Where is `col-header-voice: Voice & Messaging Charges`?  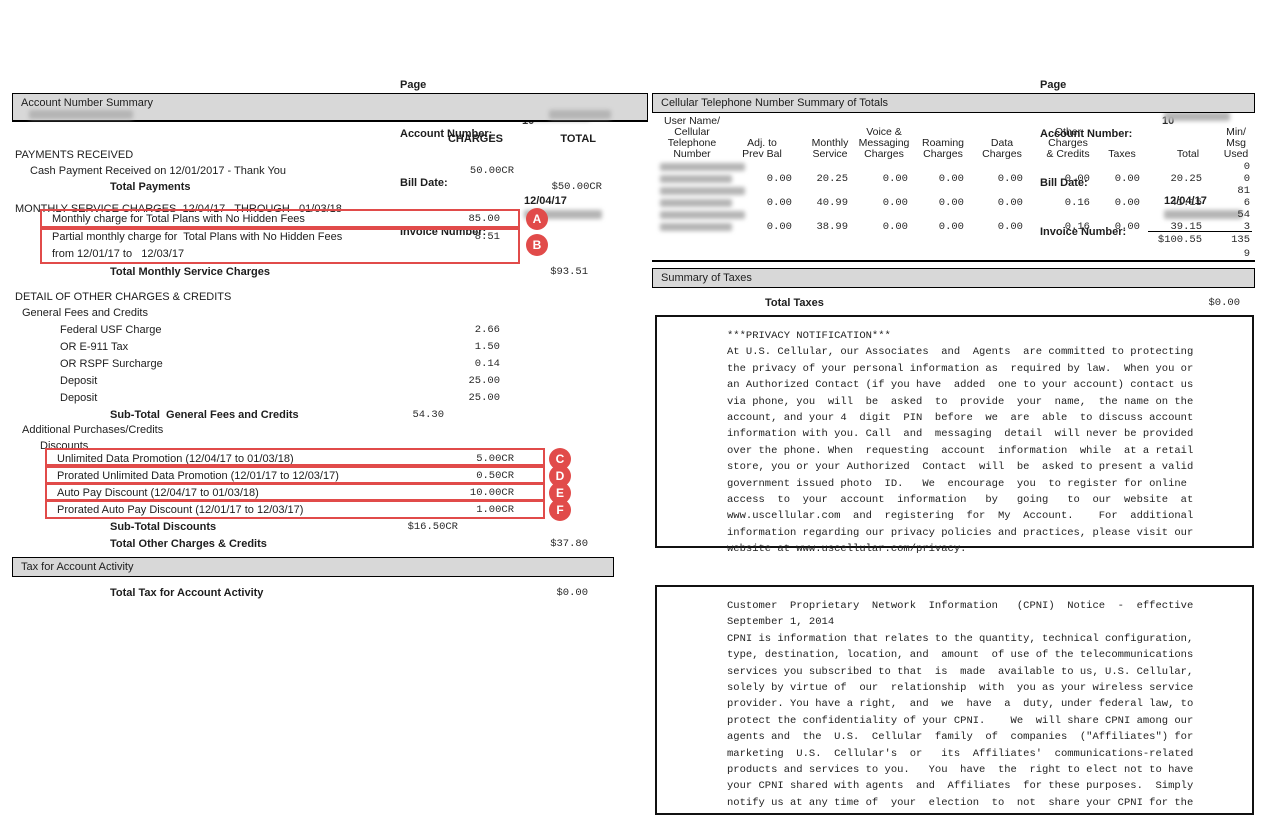
col-header-voice: Voice & Messaging Charges is located at coordinates (884, 143).